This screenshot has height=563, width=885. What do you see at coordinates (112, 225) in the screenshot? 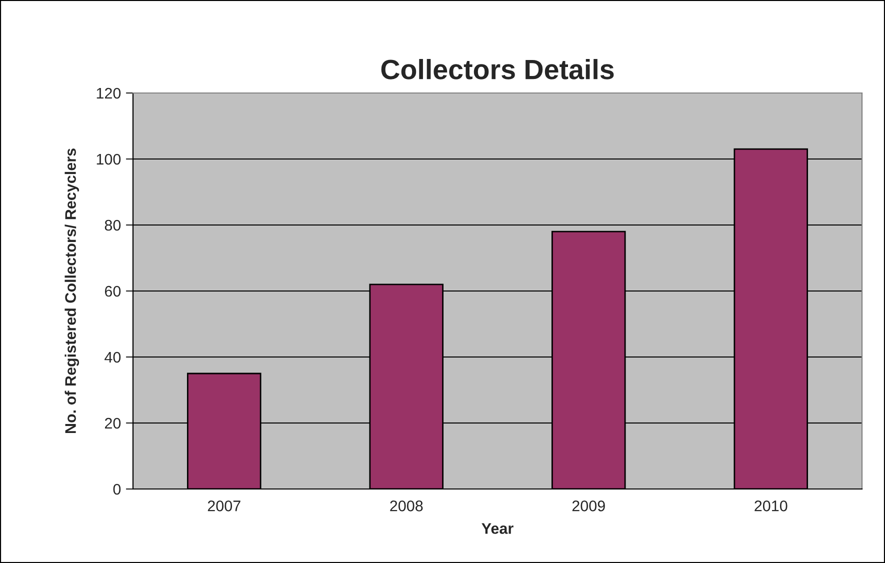
I see `y-tick-label: 80` at bounding box center [112, 225].